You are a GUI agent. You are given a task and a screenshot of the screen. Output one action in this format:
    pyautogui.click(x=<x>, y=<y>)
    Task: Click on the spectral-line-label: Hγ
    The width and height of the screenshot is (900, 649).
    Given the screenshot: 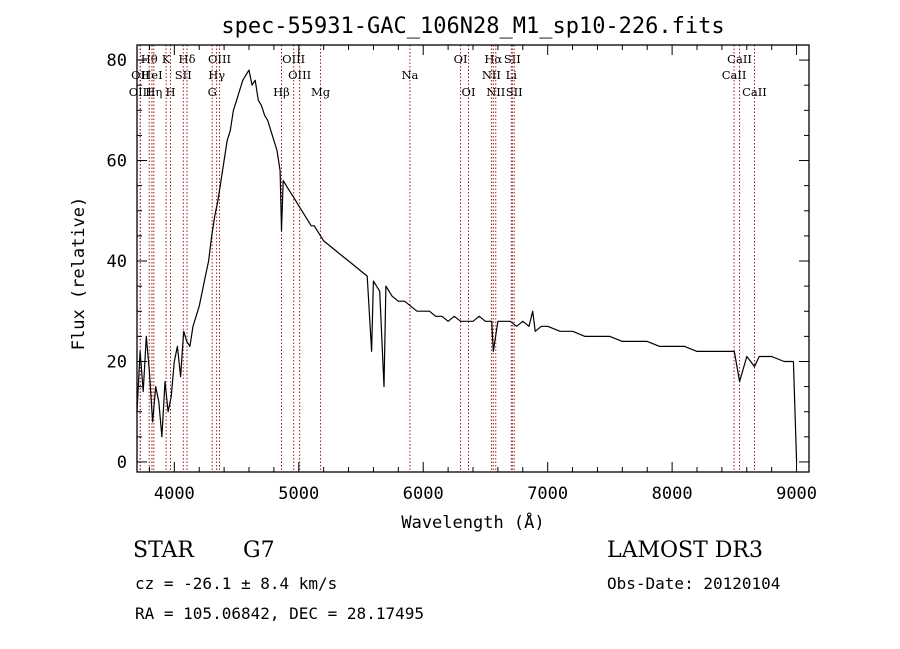 What is the action you would take?
    pyautogui.click(x=216, y=75)
    